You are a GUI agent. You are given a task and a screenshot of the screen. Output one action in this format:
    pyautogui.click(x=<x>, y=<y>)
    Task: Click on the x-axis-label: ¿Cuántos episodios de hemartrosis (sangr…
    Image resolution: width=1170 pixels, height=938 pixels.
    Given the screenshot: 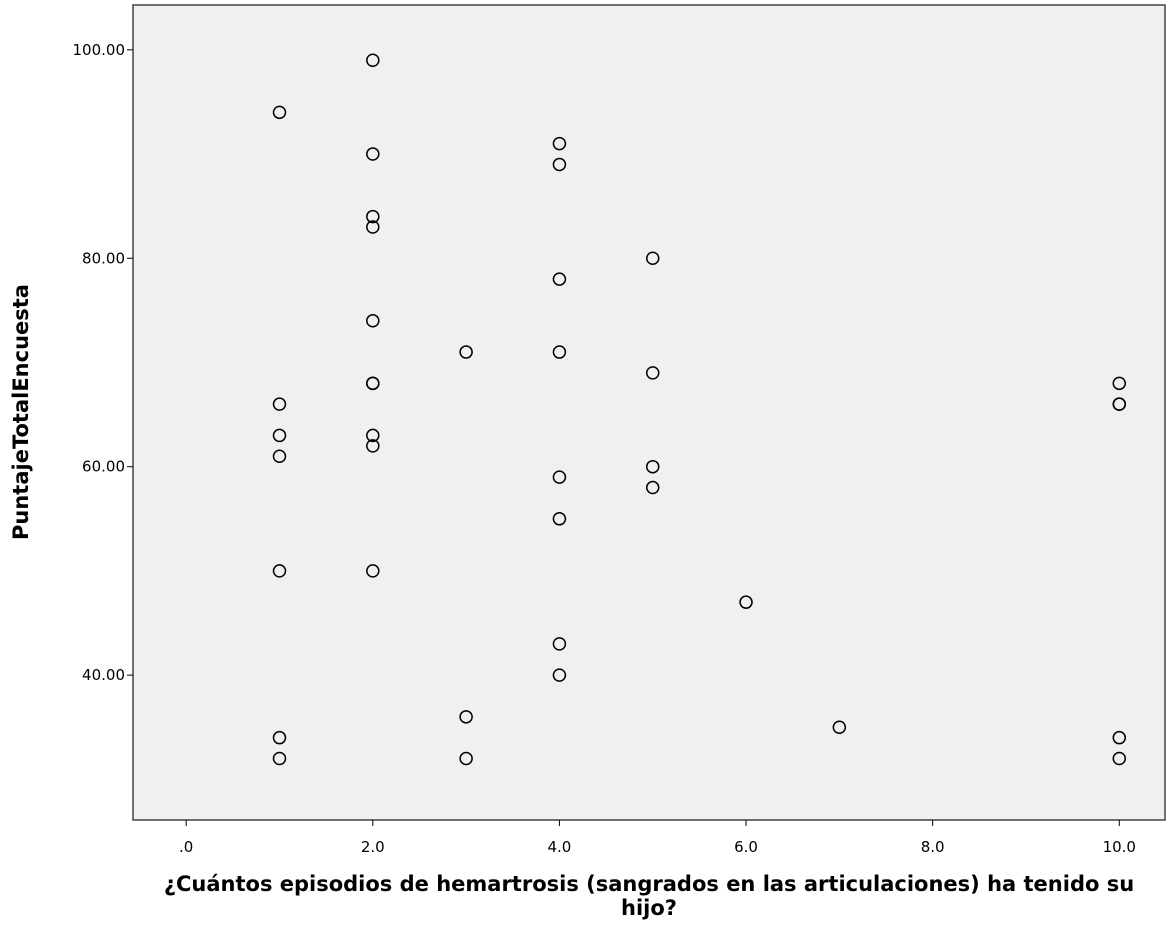 What is the action you would take?
    pyautogui.click(x=649, y=896)
    